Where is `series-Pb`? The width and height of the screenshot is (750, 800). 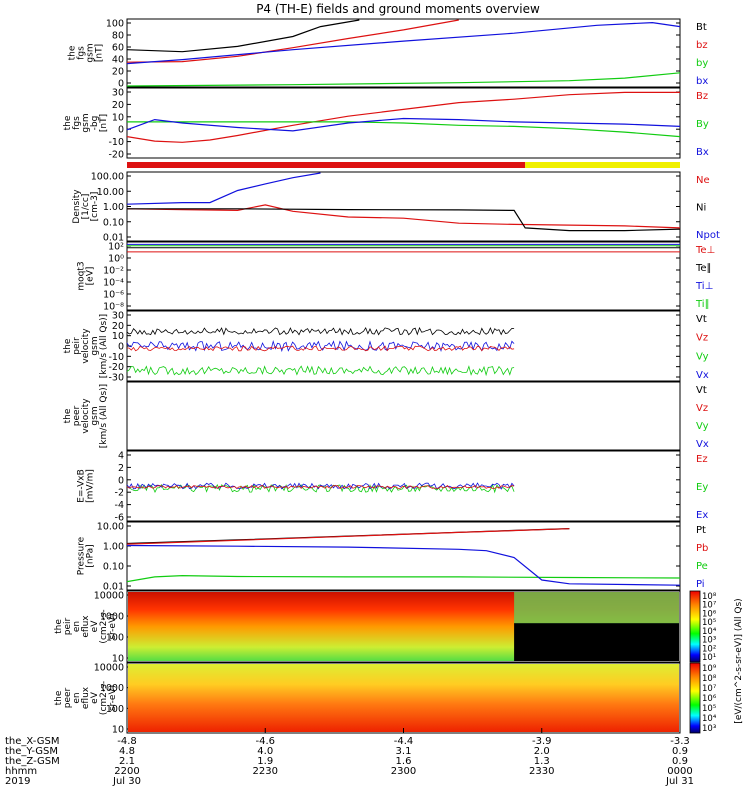 series-Pb is located at coordinates (348, 536).